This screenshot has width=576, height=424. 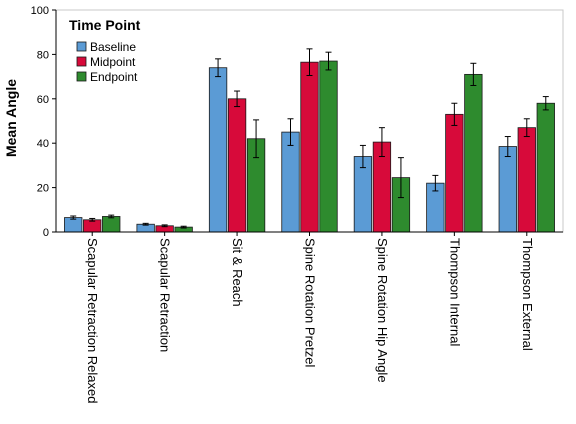 I want to click on y-tick-label: 80, so click(x=43, y=55).